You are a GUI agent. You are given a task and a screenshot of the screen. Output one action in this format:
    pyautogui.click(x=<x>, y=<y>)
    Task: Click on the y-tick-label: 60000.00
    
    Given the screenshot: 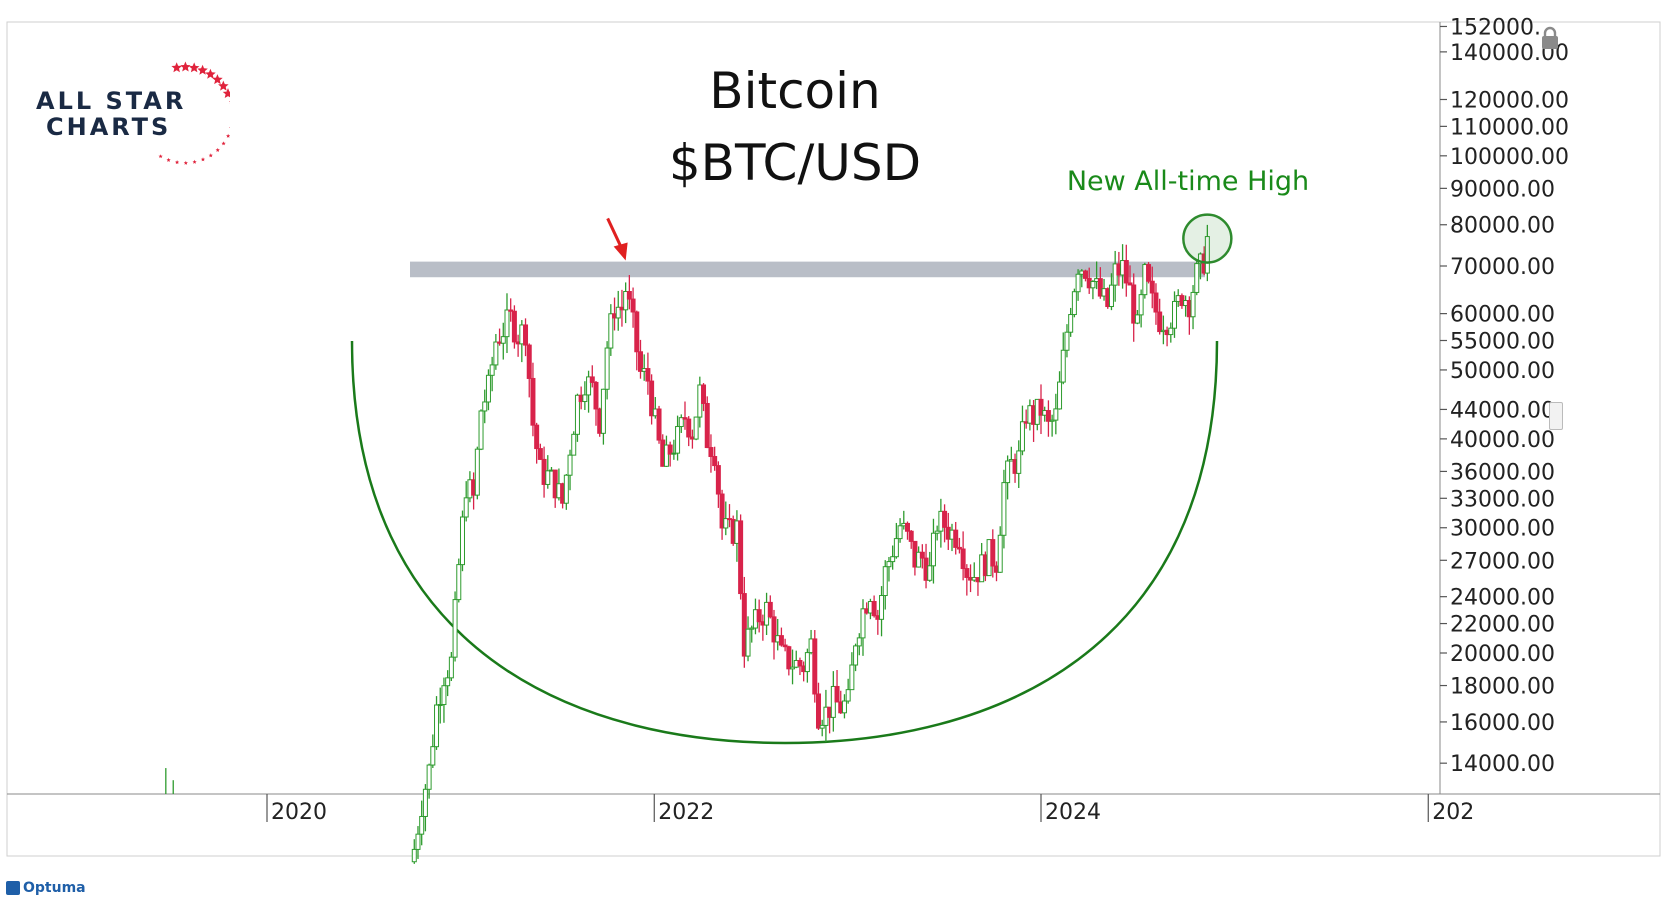 What is the action you would take?
    pyautogui.click(x=1502, y=315)
    